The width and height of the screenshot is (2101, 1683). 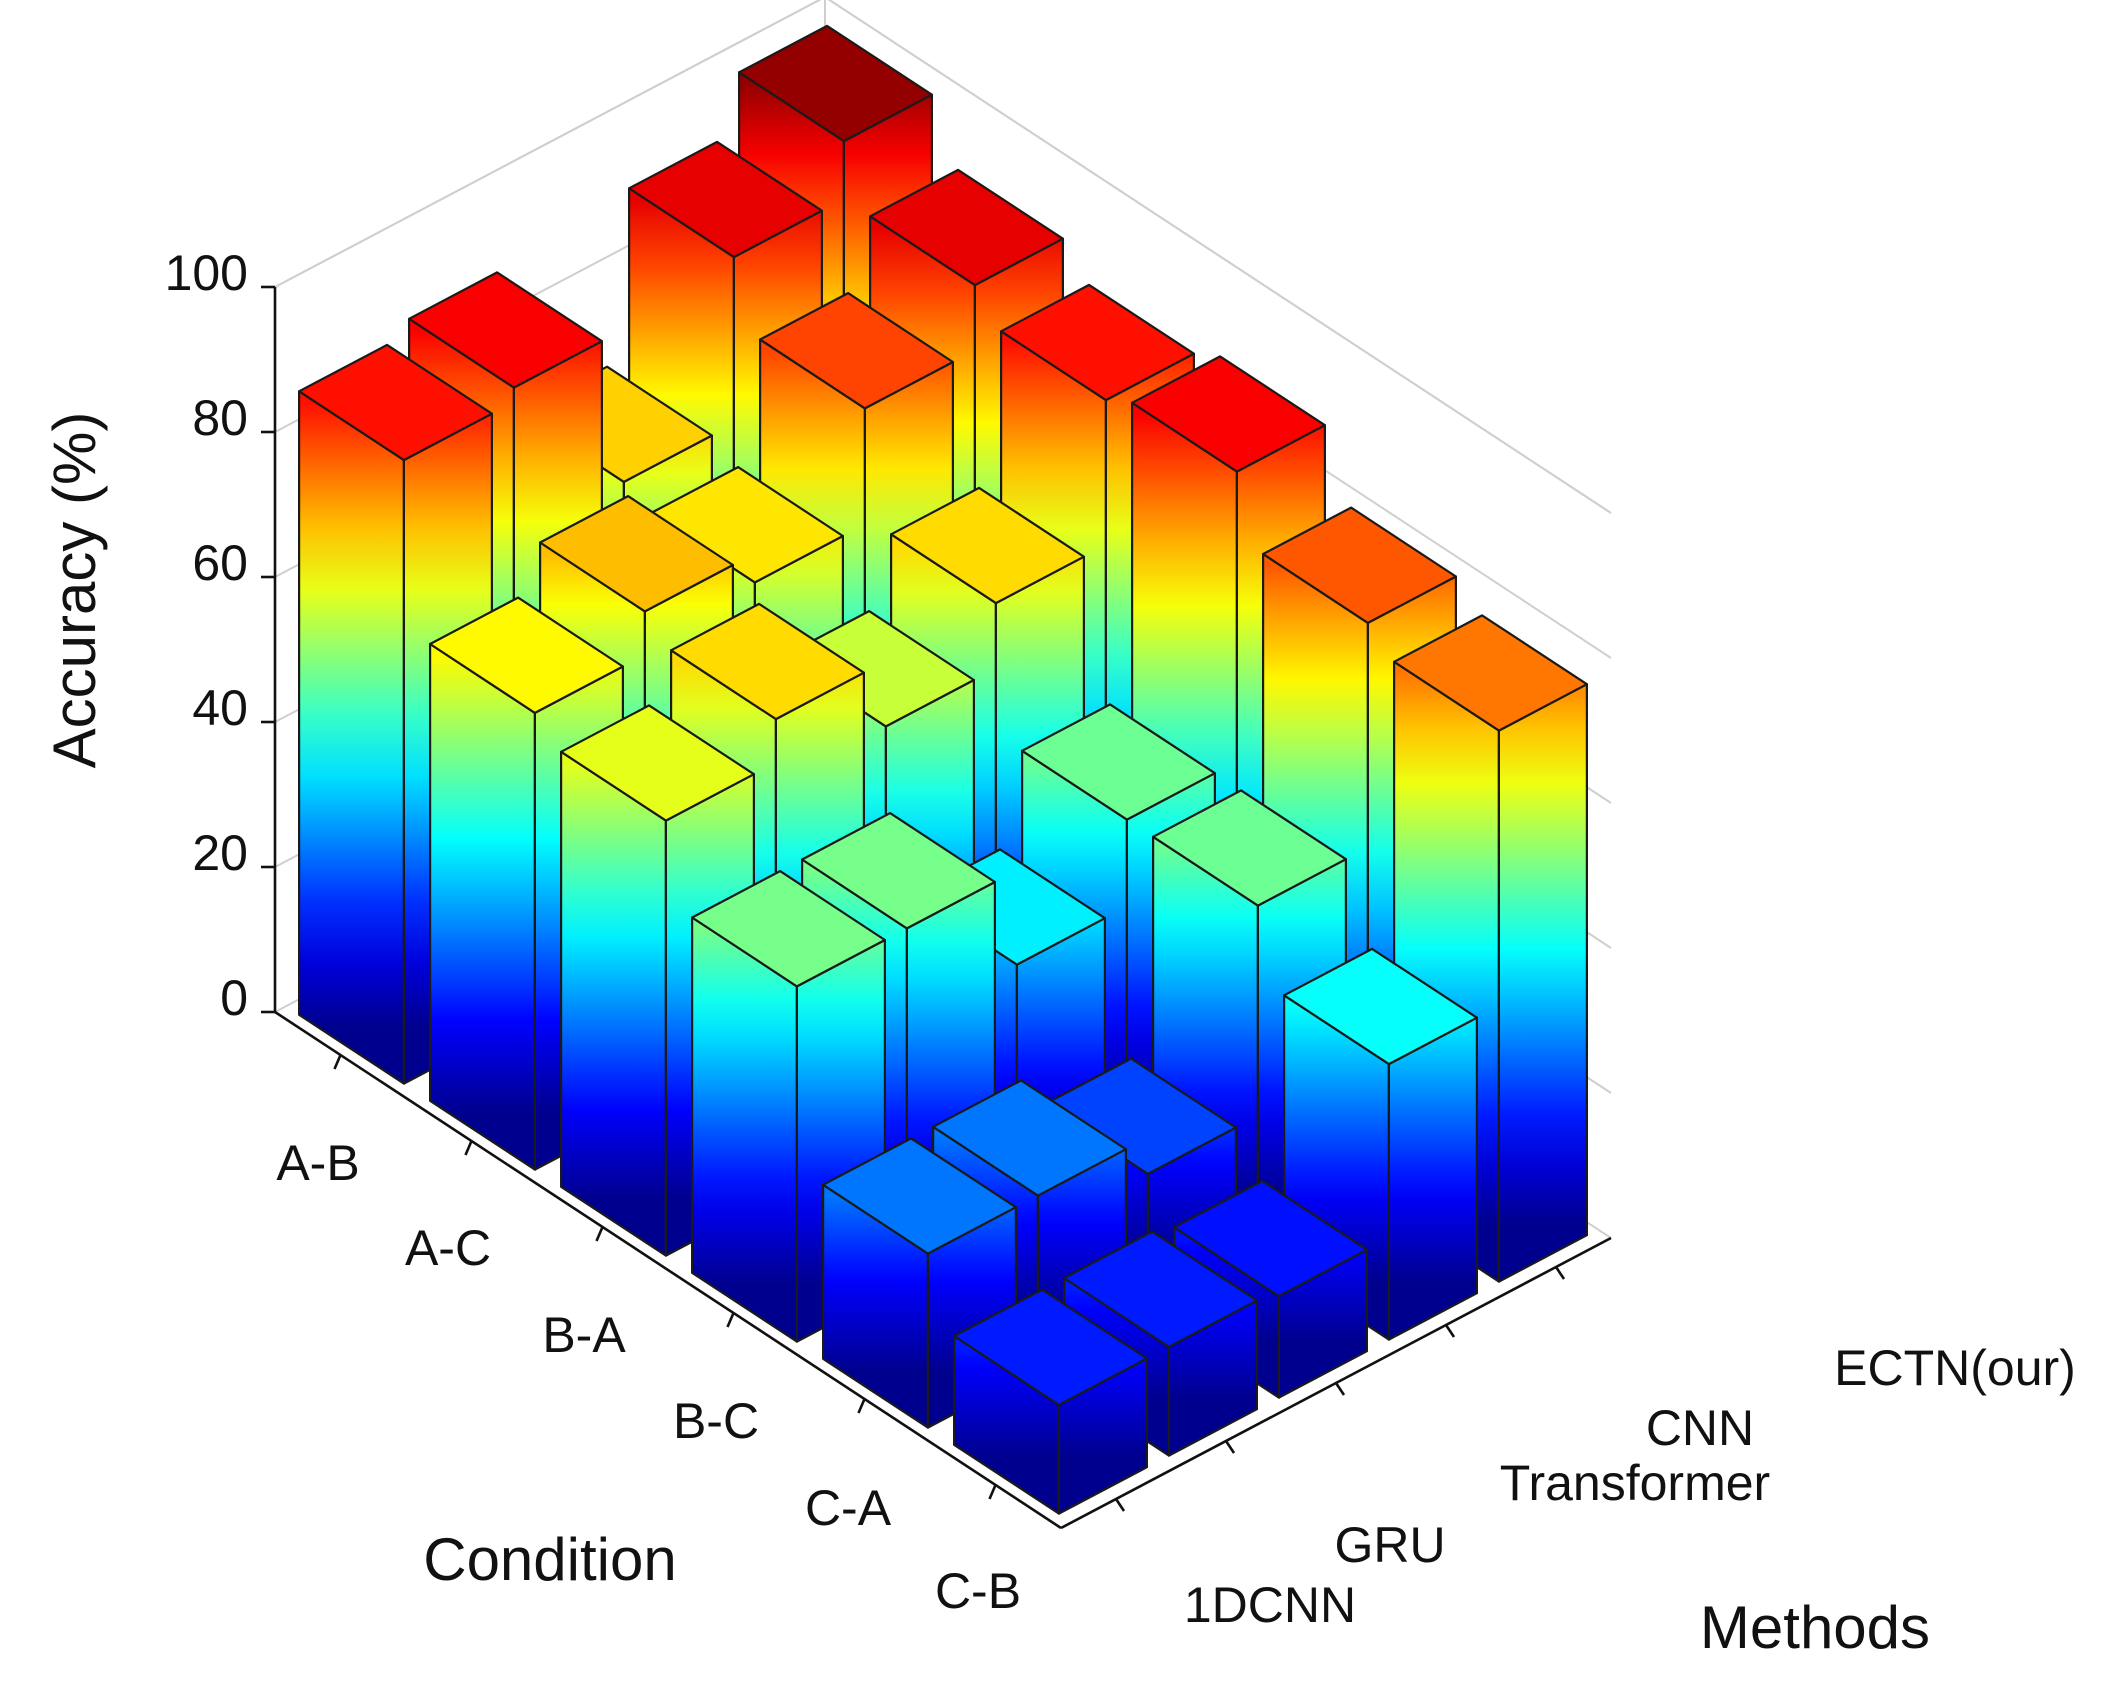 What do you see at coordinates (1700, 1428) in the screenshot?
I see `method-label-cnn: CNN` at bounding box center [1700, 1428].